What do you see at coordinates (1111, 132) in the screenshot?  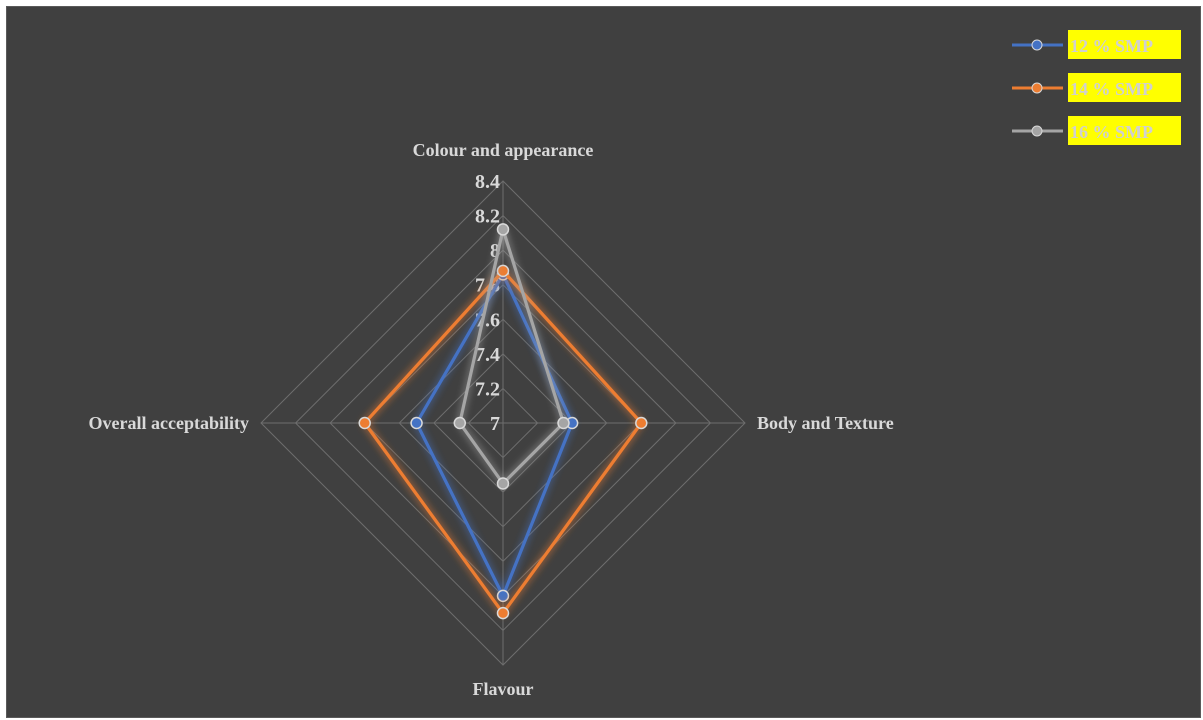 I see `legend-label: 16 % SMP` at bounding box center [1111, 132].